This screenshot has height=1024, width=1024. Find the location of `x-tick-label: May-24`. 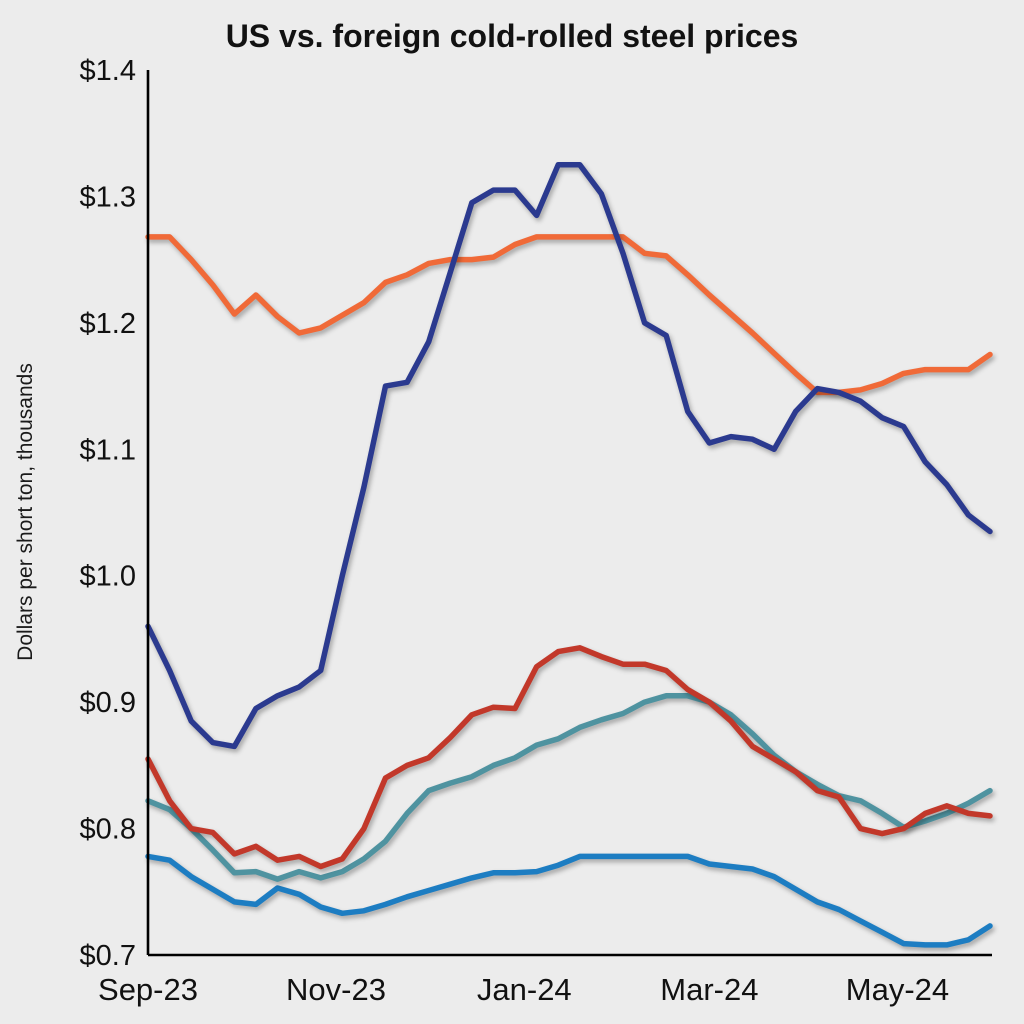

x-tick-label: May-24 is located at coordinates (897, 989).